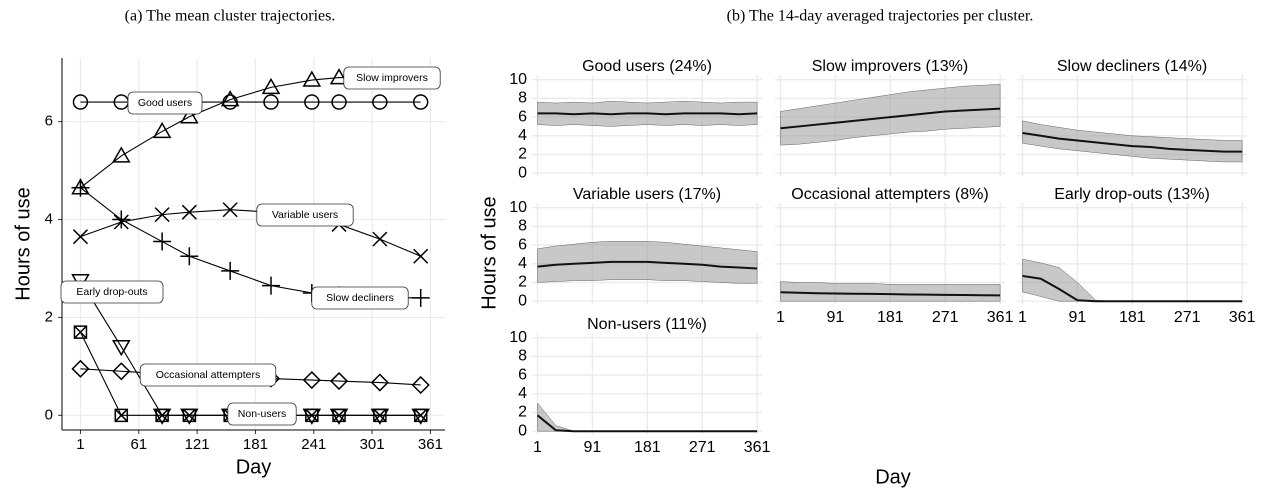  What do you see at coordinates (1132, 194) in the screenshot?
I see `facet-title: Early drop-outs (13%)` at bounding box center [1132, 194].